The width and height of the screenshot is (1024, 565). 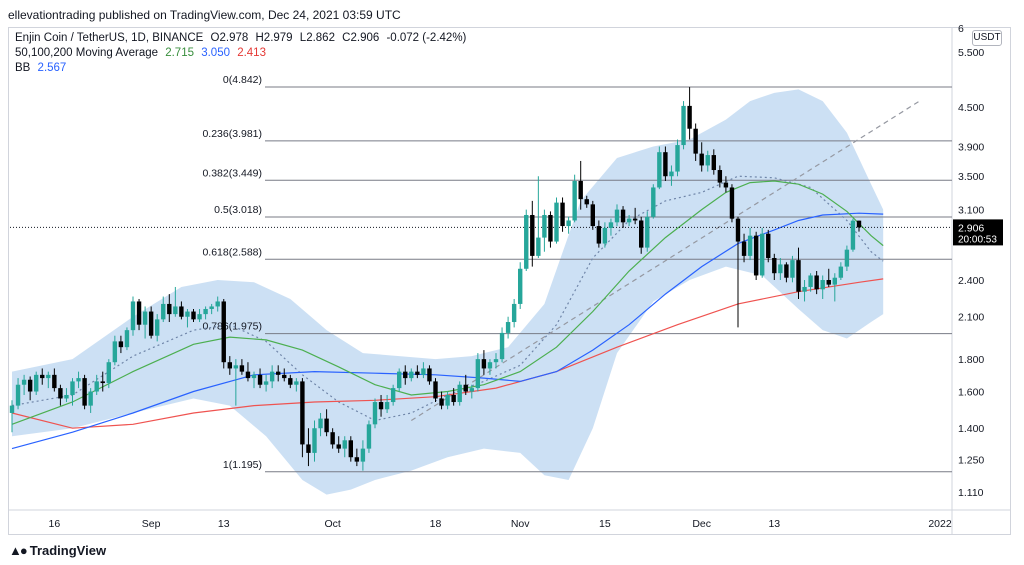 I want to click on legend-open-label: O, so click(x=215, y=38).